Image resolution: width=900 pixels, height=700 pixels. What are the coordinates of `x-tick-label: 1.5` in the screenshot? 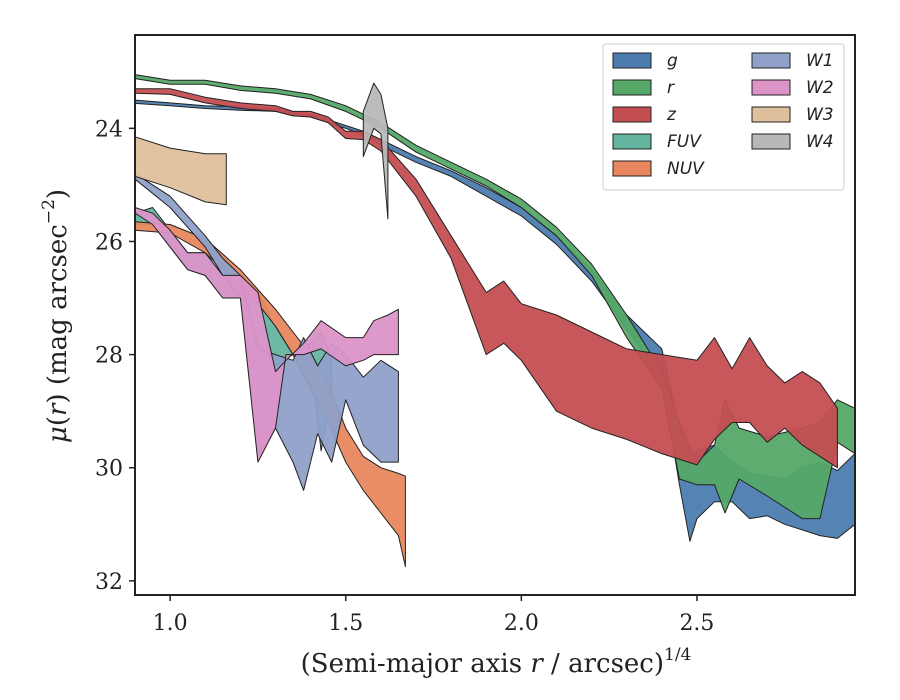 It's located at (345, 623).